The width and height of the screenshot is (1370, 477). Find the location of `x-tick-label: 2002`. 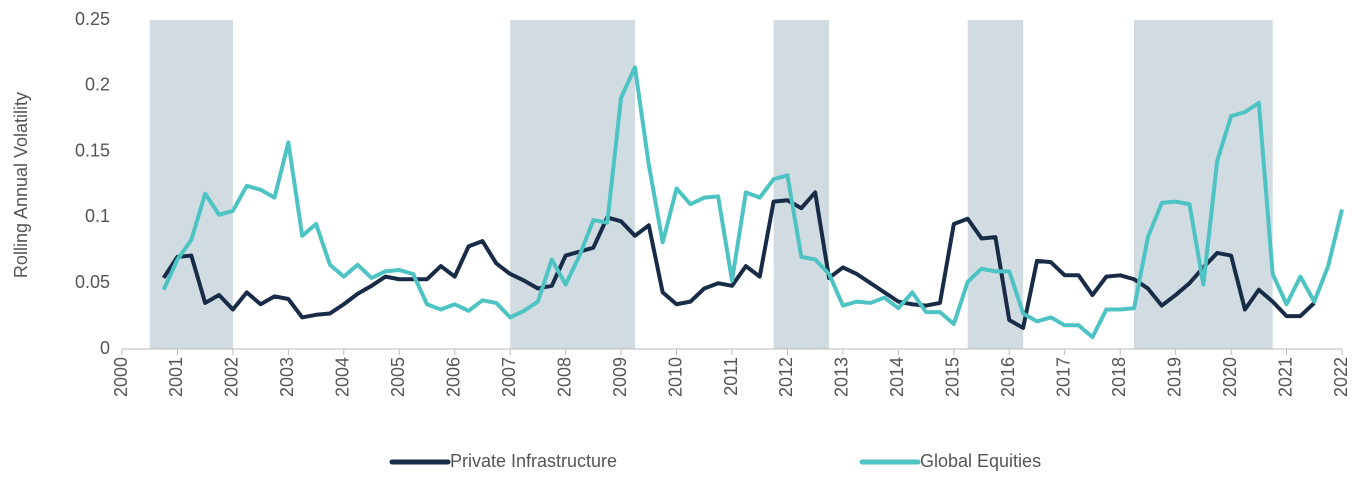

x-tick-label: 2002 is located at coordinates (232, 377).